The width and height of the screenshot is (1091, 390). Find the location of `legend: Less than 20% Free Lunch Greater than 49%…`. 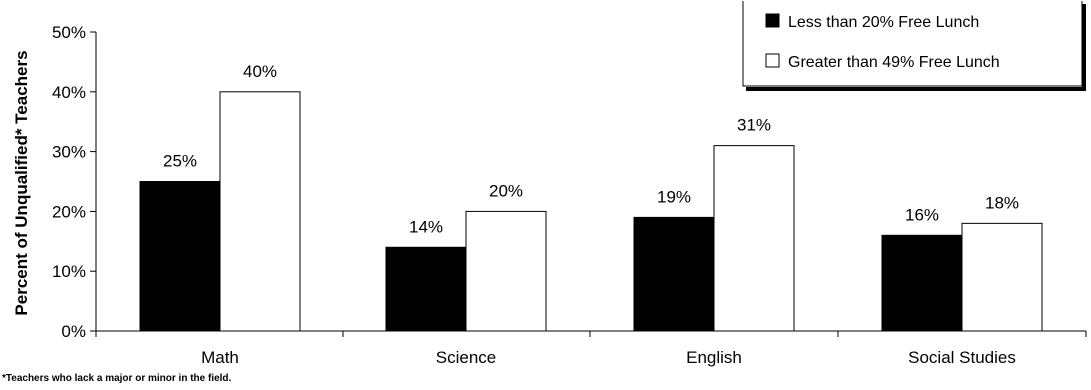

legend: Less than 20% Free Lunch Greater than 49%… is located at coordinates (914, 46).